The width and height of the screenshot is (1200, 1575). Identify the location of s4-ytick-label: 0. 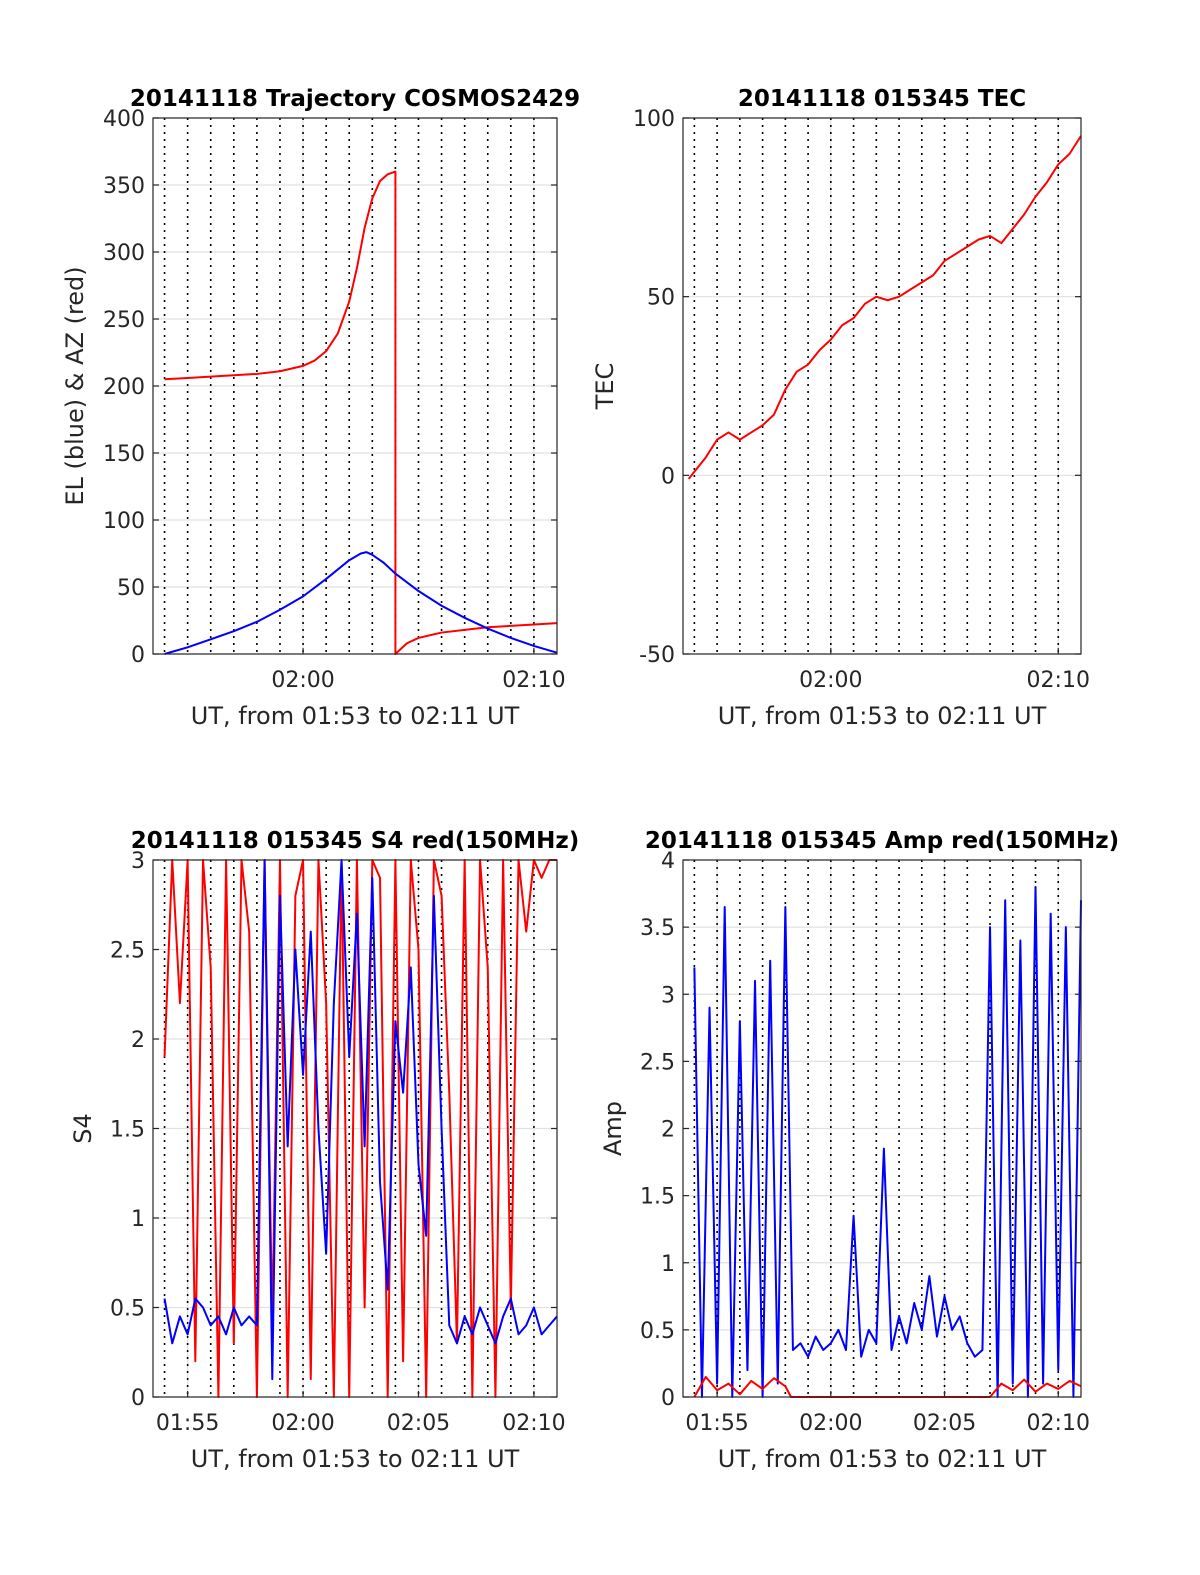
(138, 1398).